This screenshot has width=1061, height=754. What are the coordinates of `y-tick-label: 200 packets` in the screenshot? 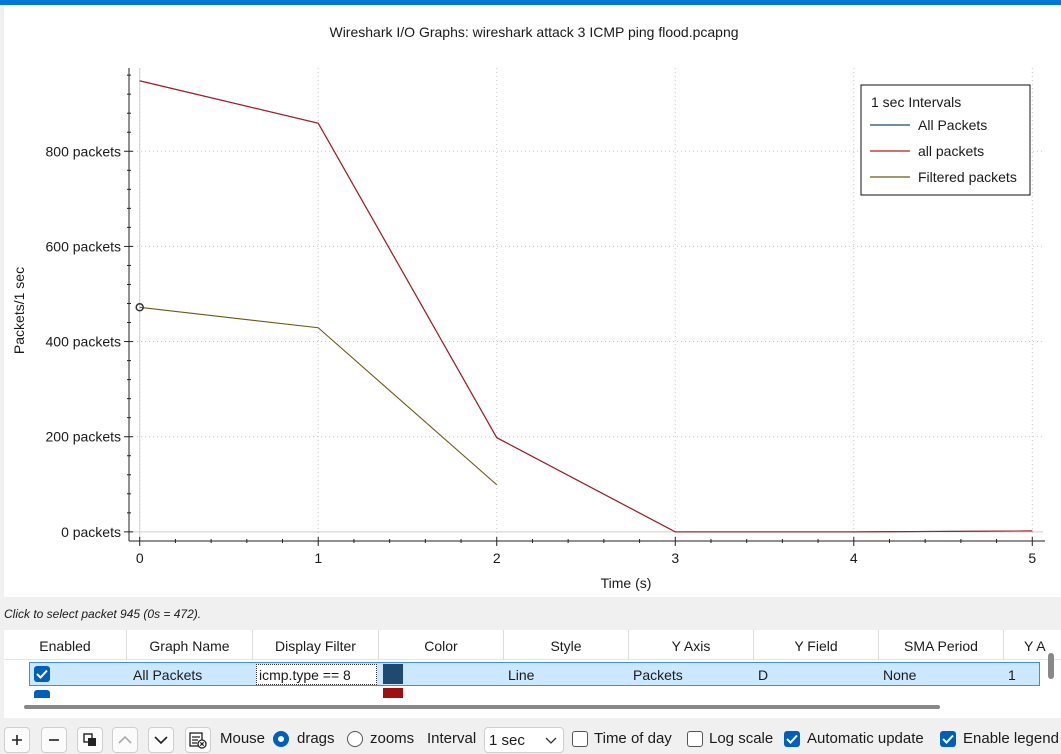 It's located at (84, 437).